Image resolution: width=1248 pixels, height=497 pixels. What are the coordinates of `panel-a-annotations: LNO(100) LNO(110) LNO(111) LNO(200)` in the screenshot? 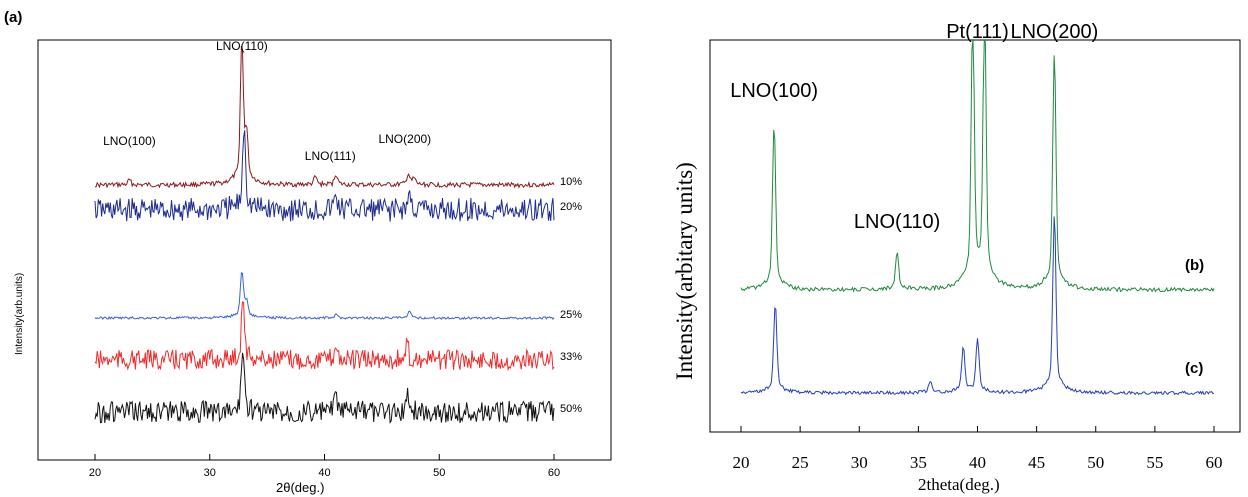 It's located at (267, 101).